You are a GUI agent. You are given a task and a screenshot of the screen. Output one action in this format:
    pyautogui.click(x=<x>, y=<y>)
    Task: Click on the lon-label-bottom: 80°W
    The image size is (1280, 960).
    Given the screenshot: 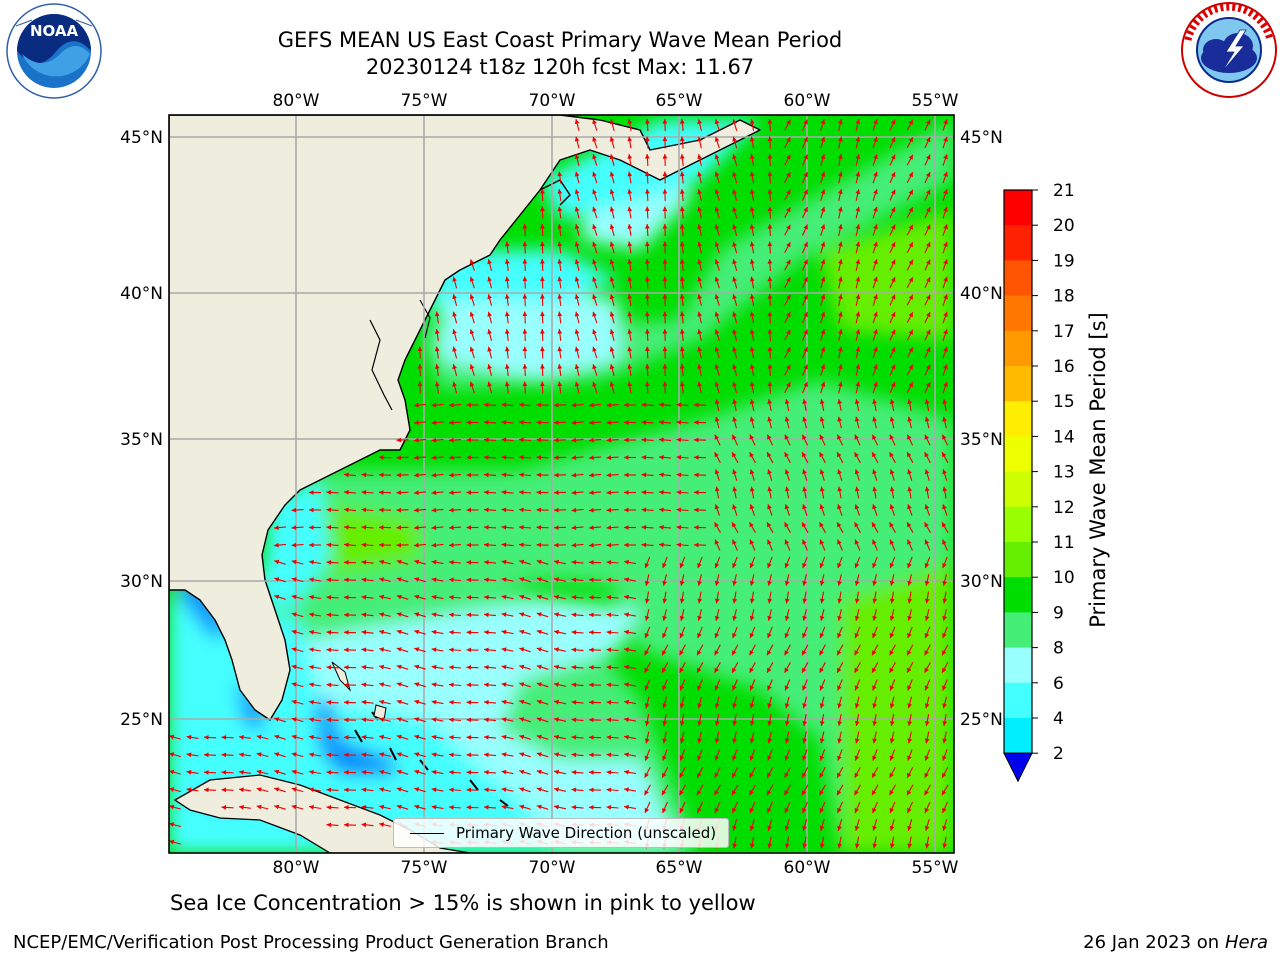 What is the action you would take?
    pyautogui.click(x=296, y=868)
    